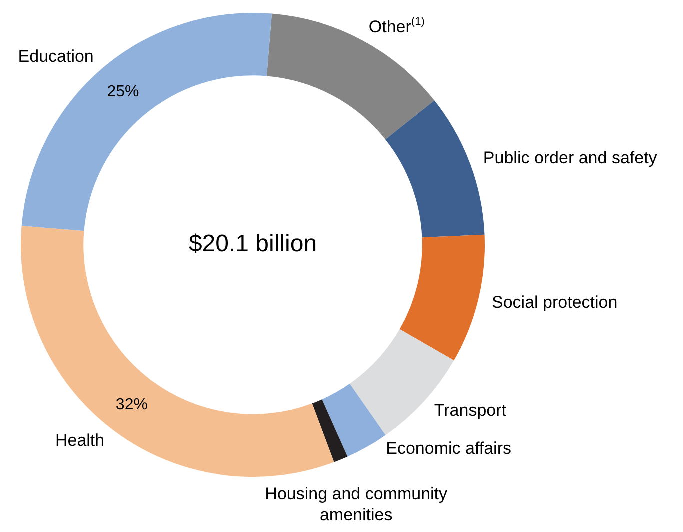 This screenshot has width=683, height=532. I want to click on slice-label: Education, so click(56, 56).